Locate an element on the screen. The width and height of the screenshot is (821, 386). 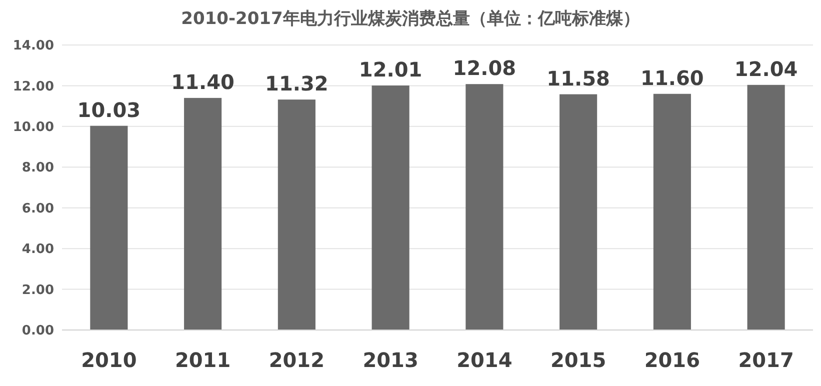
chart-title: 2010-2017年电力行业煤炭消费总量（单位：亿吨标准煤） is located at coordinates (410, 19).